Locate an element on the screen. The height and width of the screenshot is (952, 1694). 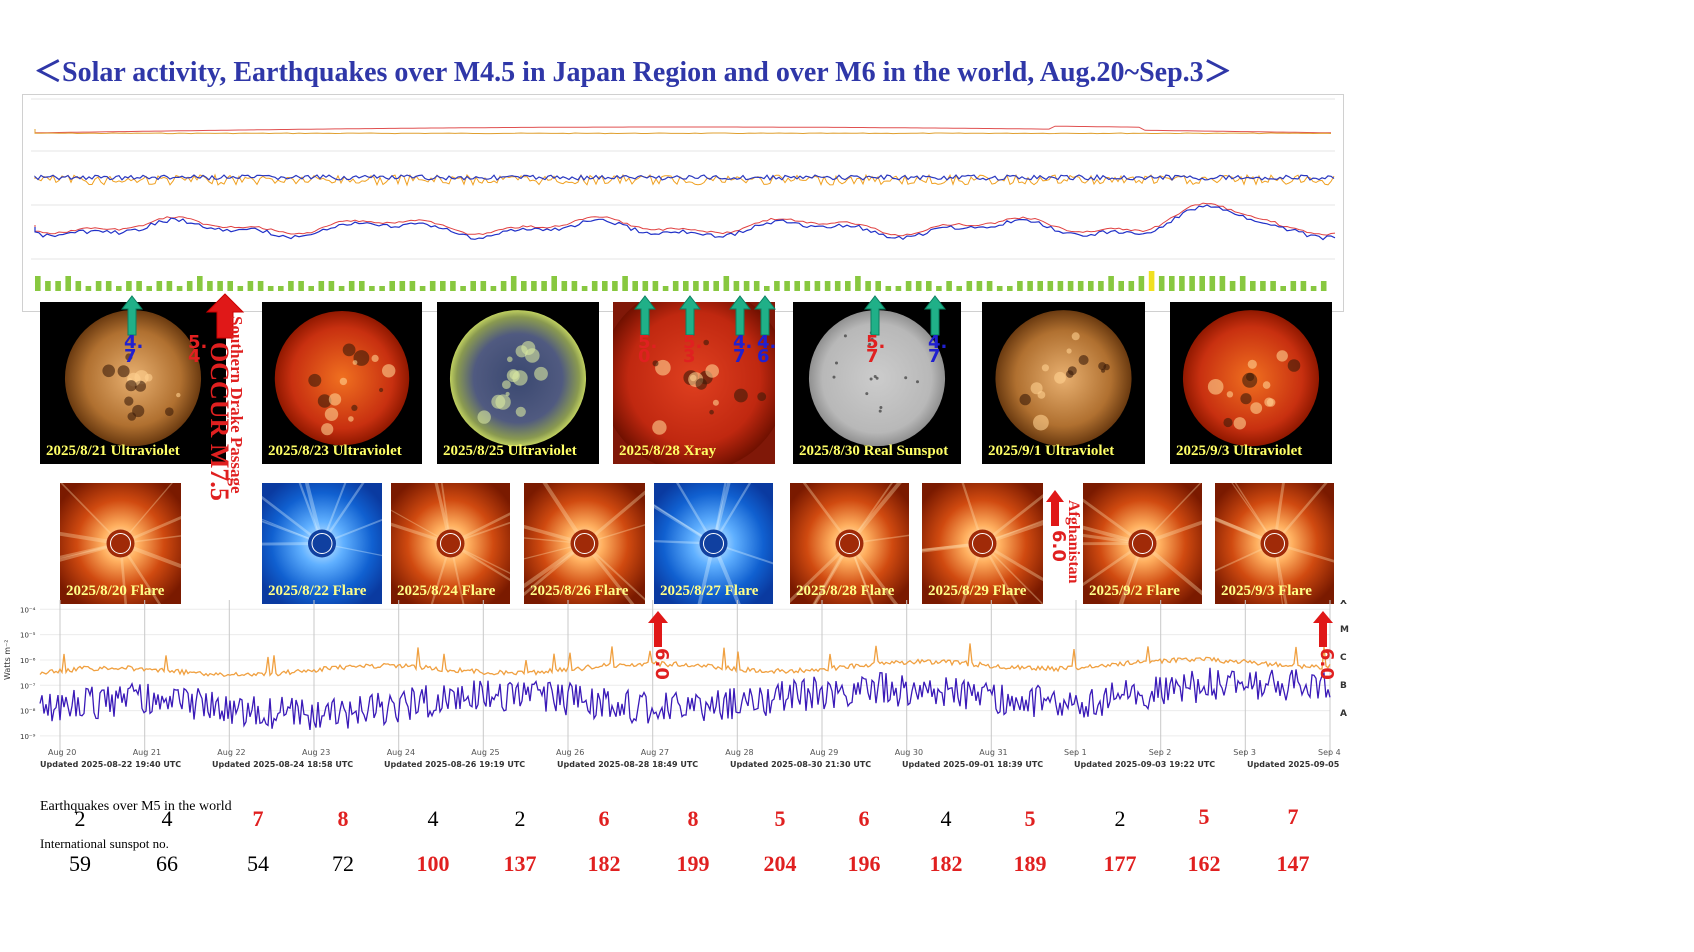
m60-arrow-a-icon is located at coordinates (658, 629).